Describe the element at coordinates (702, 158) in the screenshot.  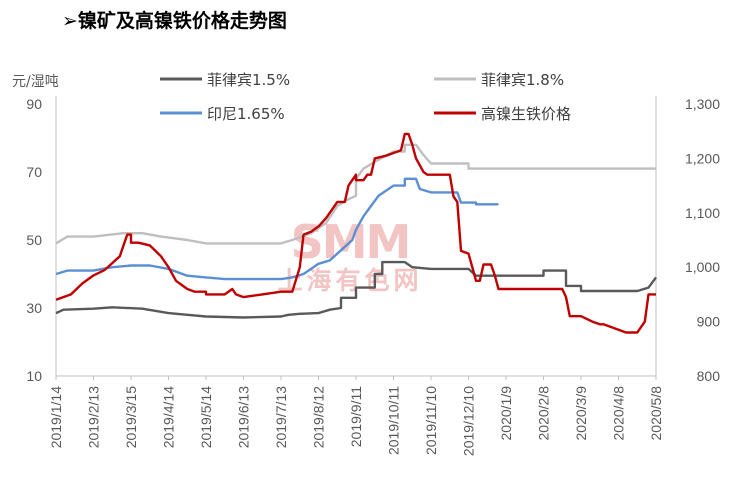
I see `right-tick-label: 1,200` at that location.